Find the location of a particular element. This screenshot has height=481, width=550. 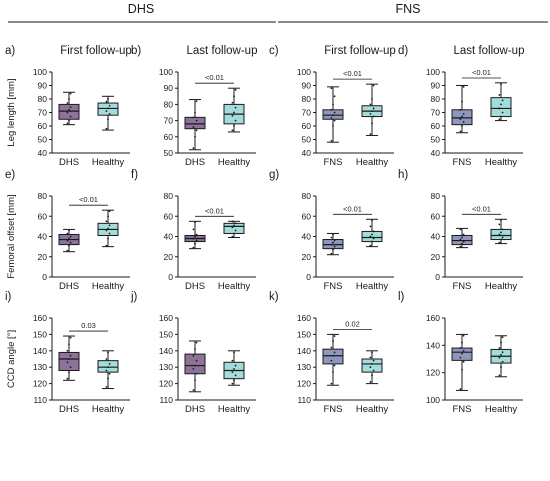

x-category-label: DHS is located at coordinates (195, 162).